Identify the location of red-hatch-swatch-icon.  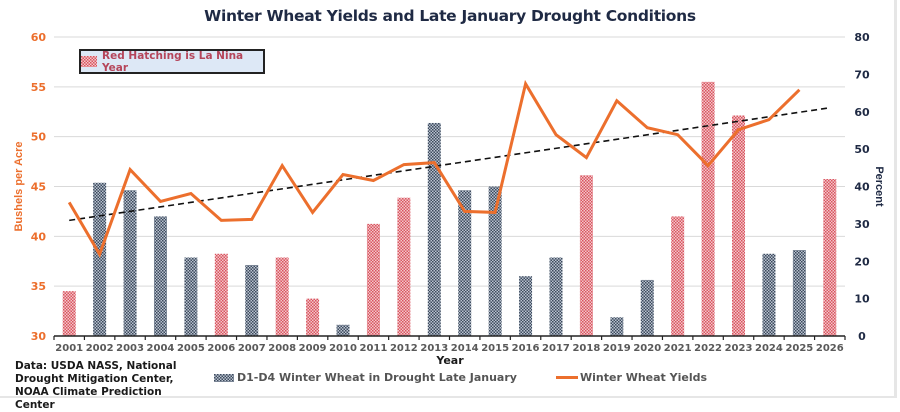
(89, 61).